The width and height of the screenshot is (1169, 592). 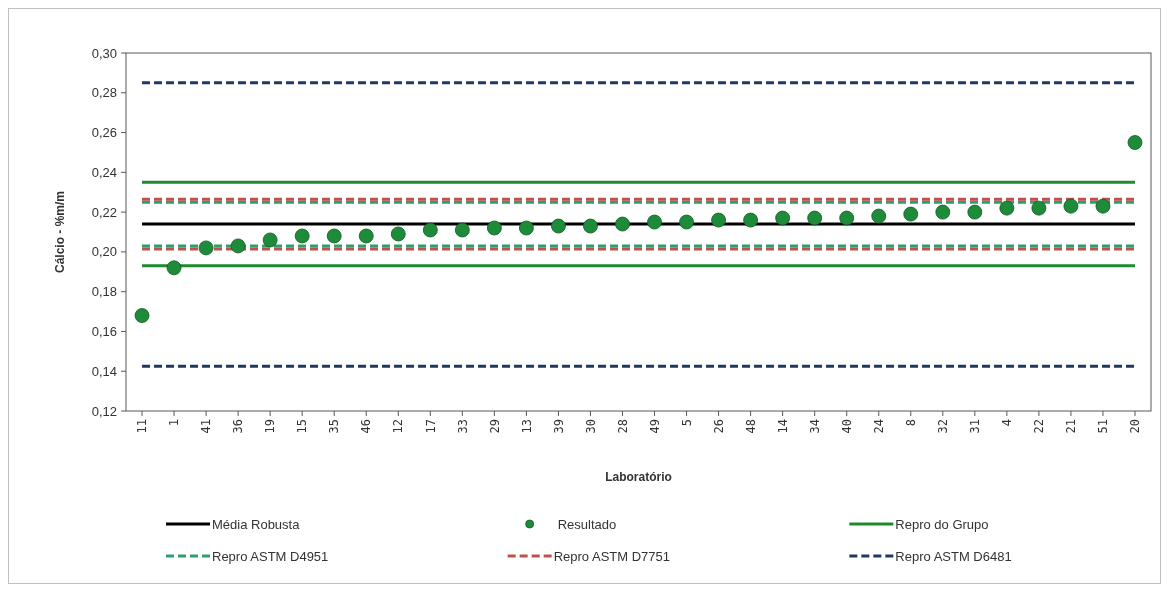 What do you see at coordinates (104, 252) in the screenshot?
I see `y-tick-label: 0,20` at bounding box center [104, 252].